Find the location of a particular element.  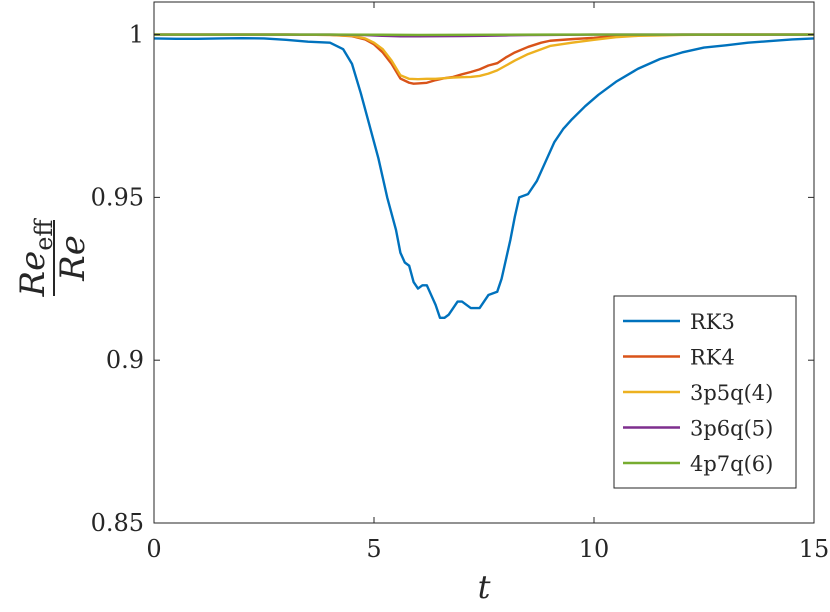

x-tick-label: 5 is located at coordinates (373, 549).